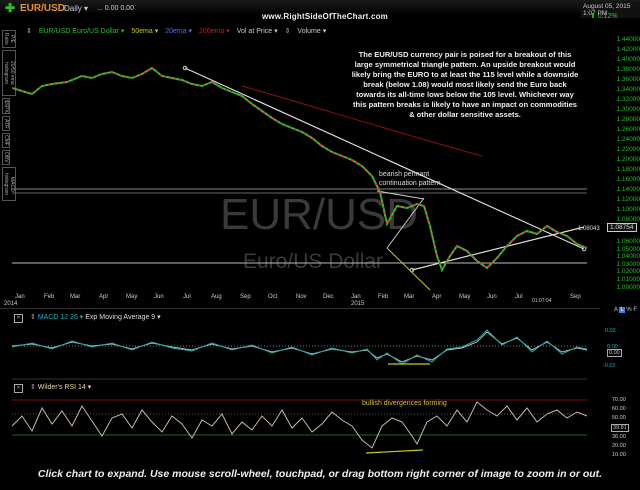  I want to click on add-symbol-icon: ✚, so click(10, 8).